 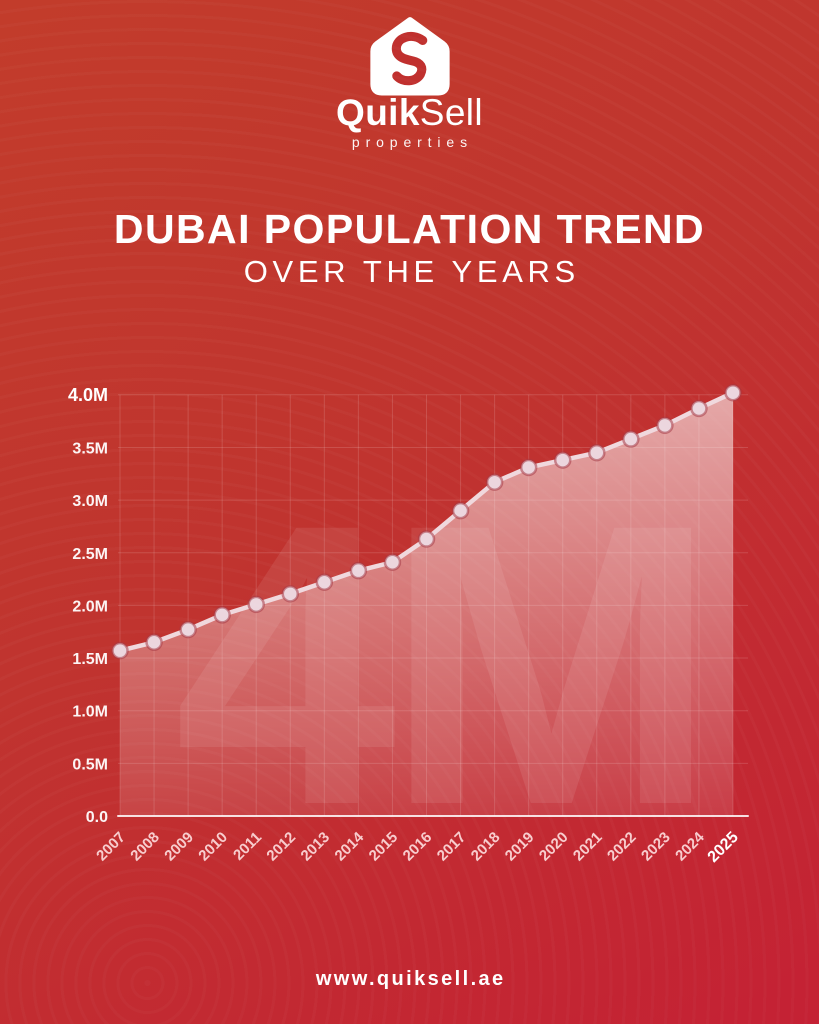 I want to click on data-point-2023, so click(x=665, y=425).